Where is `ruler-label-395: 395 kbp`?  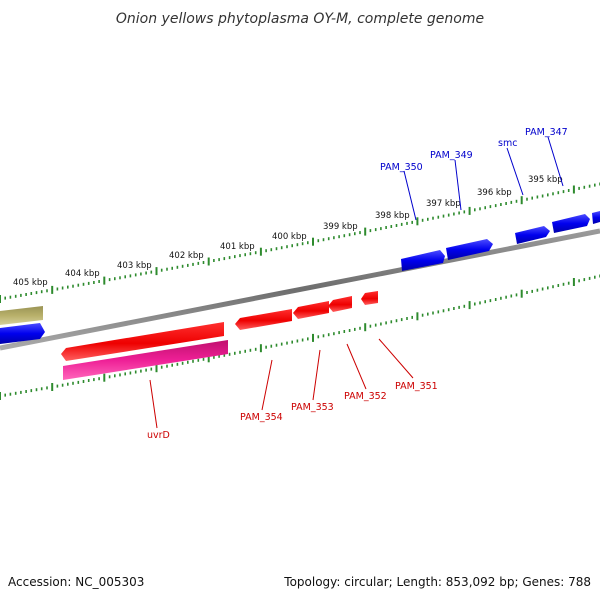
ruler-label-395: 395 kbp is located at coordinates (545, 180).